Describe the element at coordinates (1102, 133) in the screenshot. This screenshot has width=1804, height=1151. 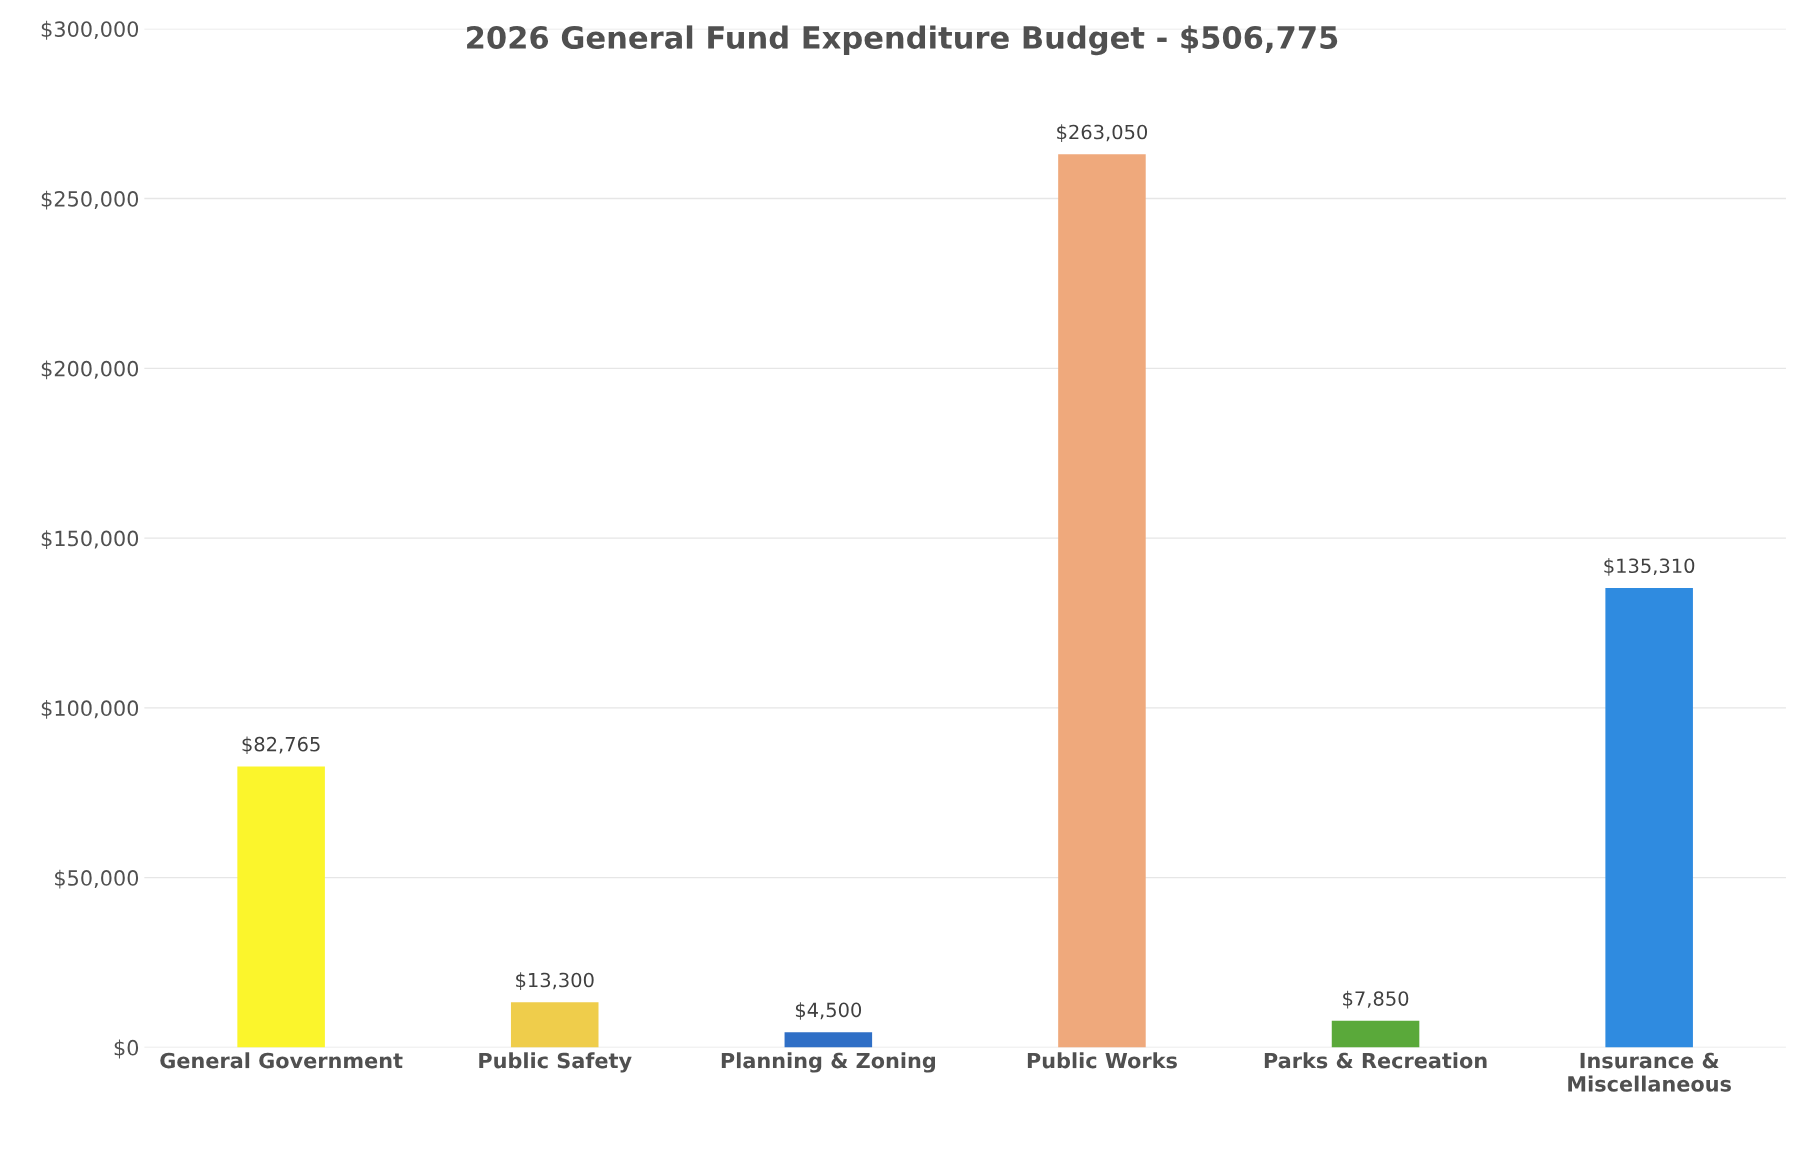
I see `data-label: $263,050` at that location.